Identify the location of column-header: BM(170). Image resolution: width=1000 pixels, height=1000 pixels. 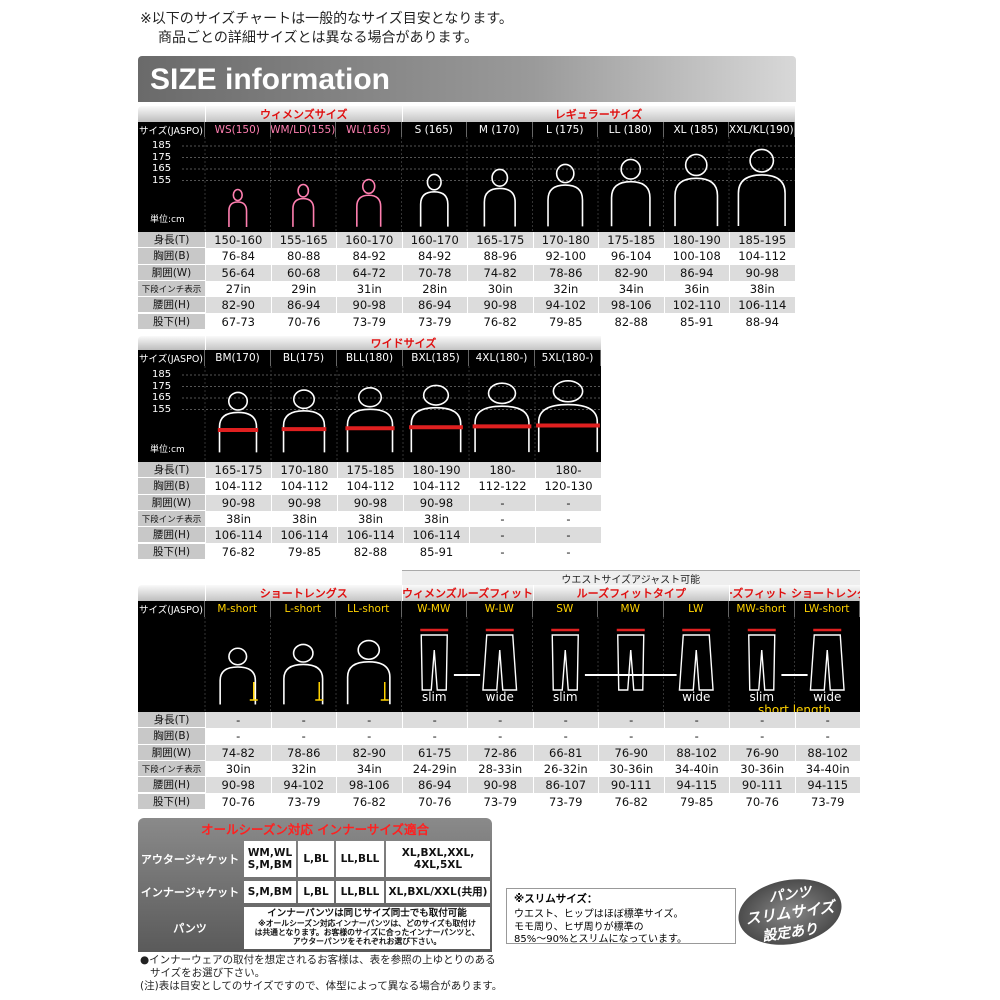
(238, 358).